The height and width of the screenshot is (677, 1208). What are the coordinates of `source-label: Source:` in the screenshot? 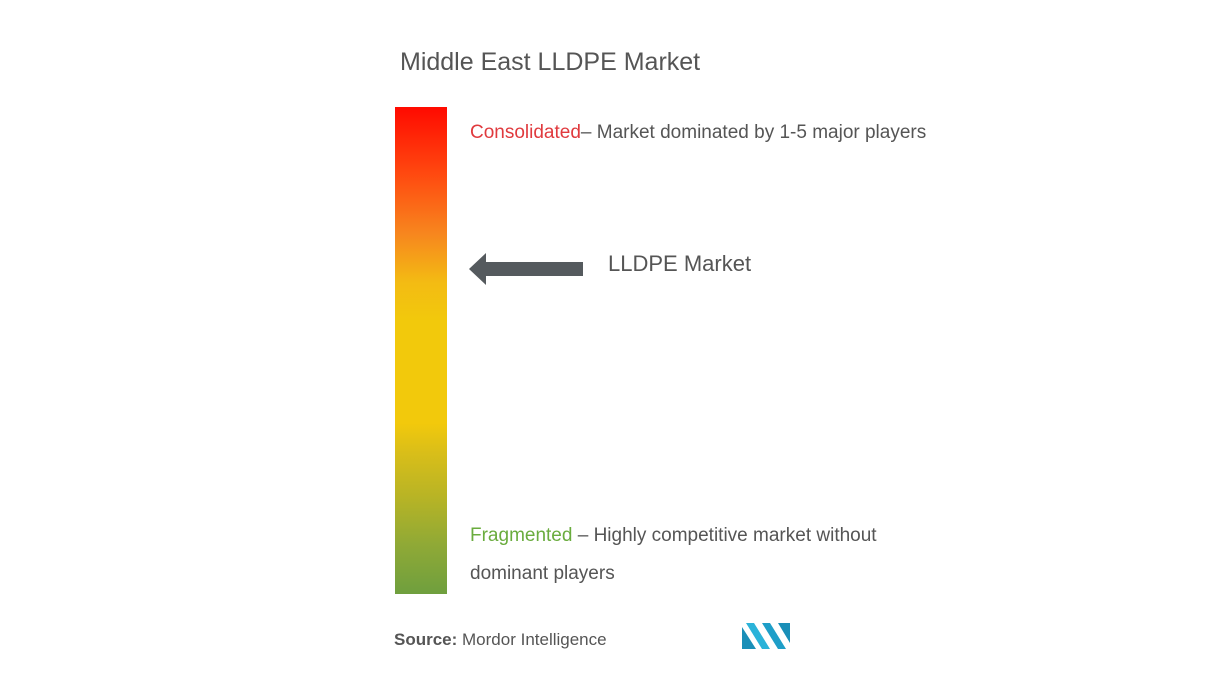 It's located at (426, 639).